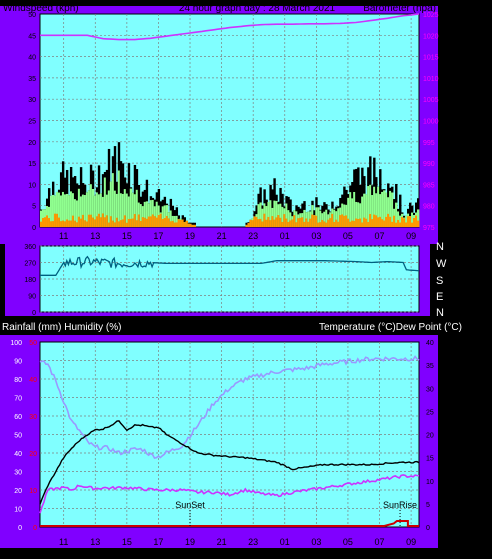  I want to click on barometer-tick-label: 1025, so click(431, 15).